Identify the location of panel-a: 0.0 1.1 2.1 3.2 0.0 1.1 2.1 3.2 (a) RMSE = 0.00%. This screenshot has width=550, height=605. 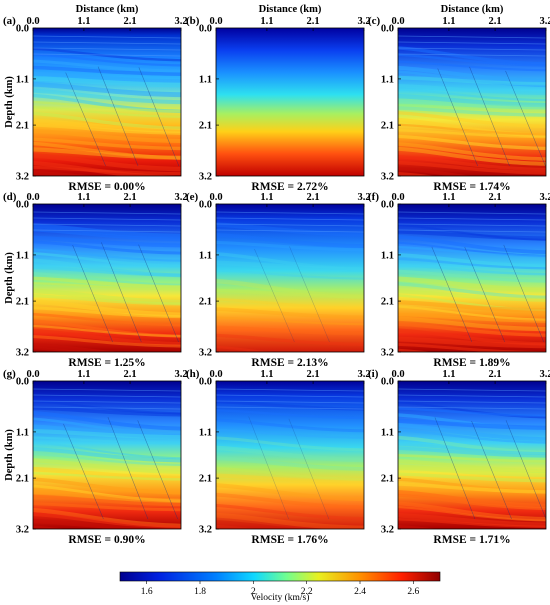
(95, 104).